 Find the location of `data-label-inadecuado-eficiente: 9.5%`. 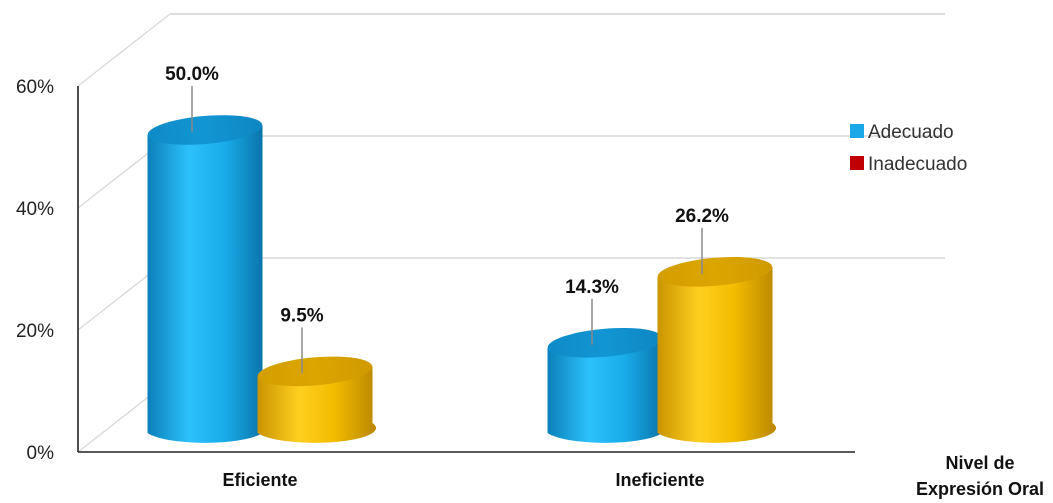

data-label-inadecuado-eficiente: 9.5% is located at coordinates (301, 315).